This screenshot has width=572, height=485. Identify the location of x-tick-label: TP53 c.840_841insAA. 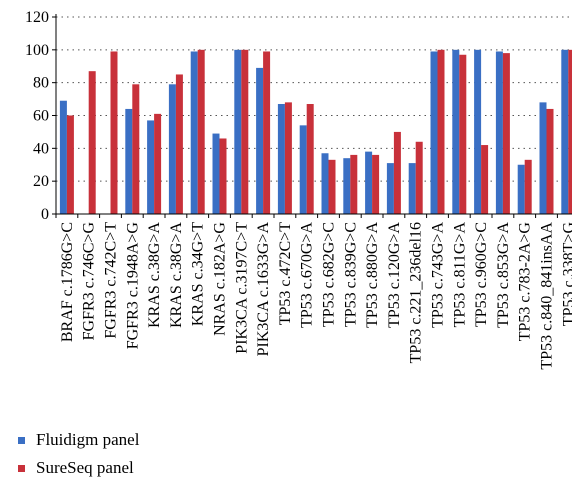
(547, 296).